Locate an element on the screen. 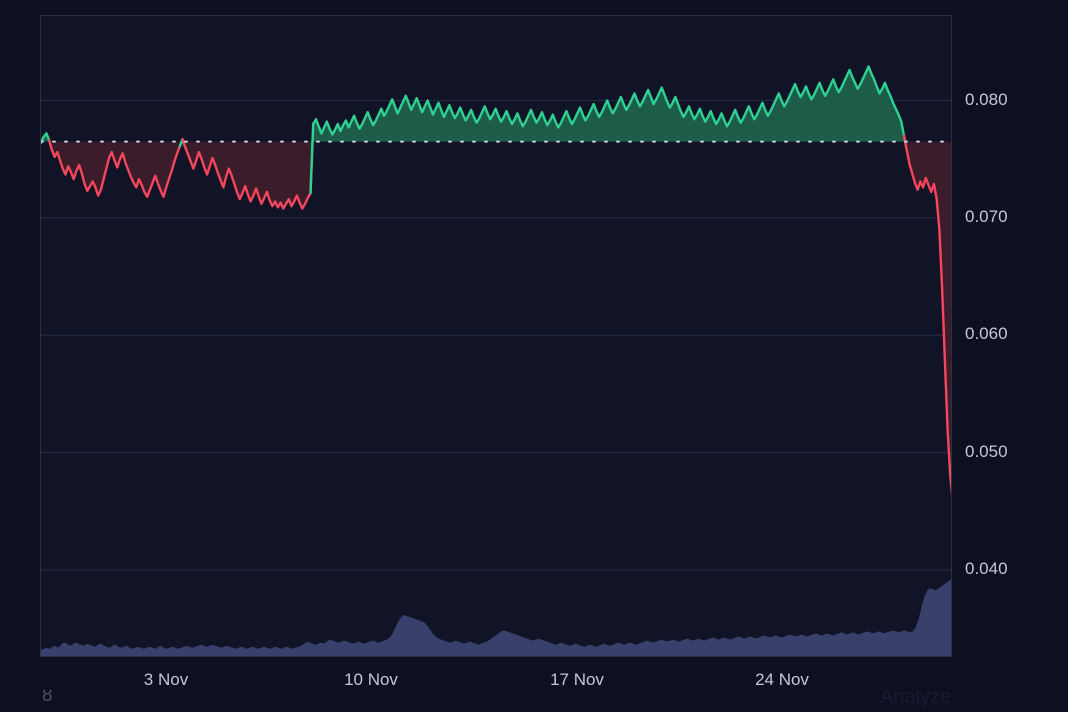 This screenshot has width=1068, height=712. x-axis-tick-10-nov: 10 Nov is located at coordinates (371, 679).